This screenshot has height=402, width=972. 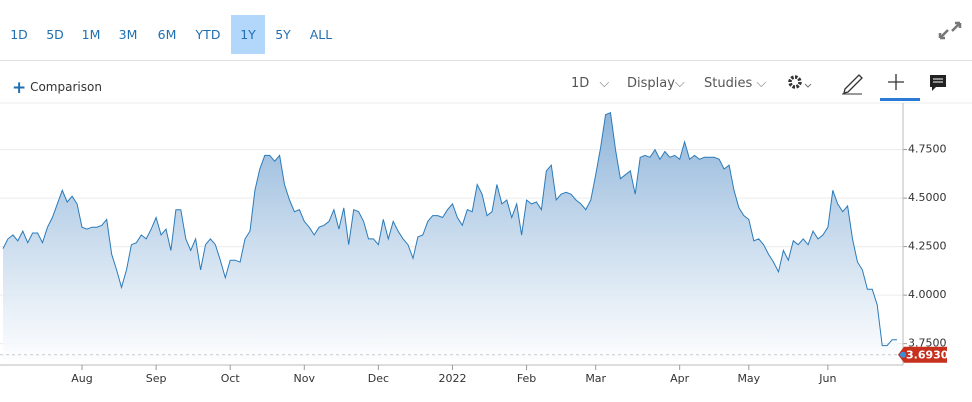 I want to click on period-button: YTD, so click(x=208, y=34).